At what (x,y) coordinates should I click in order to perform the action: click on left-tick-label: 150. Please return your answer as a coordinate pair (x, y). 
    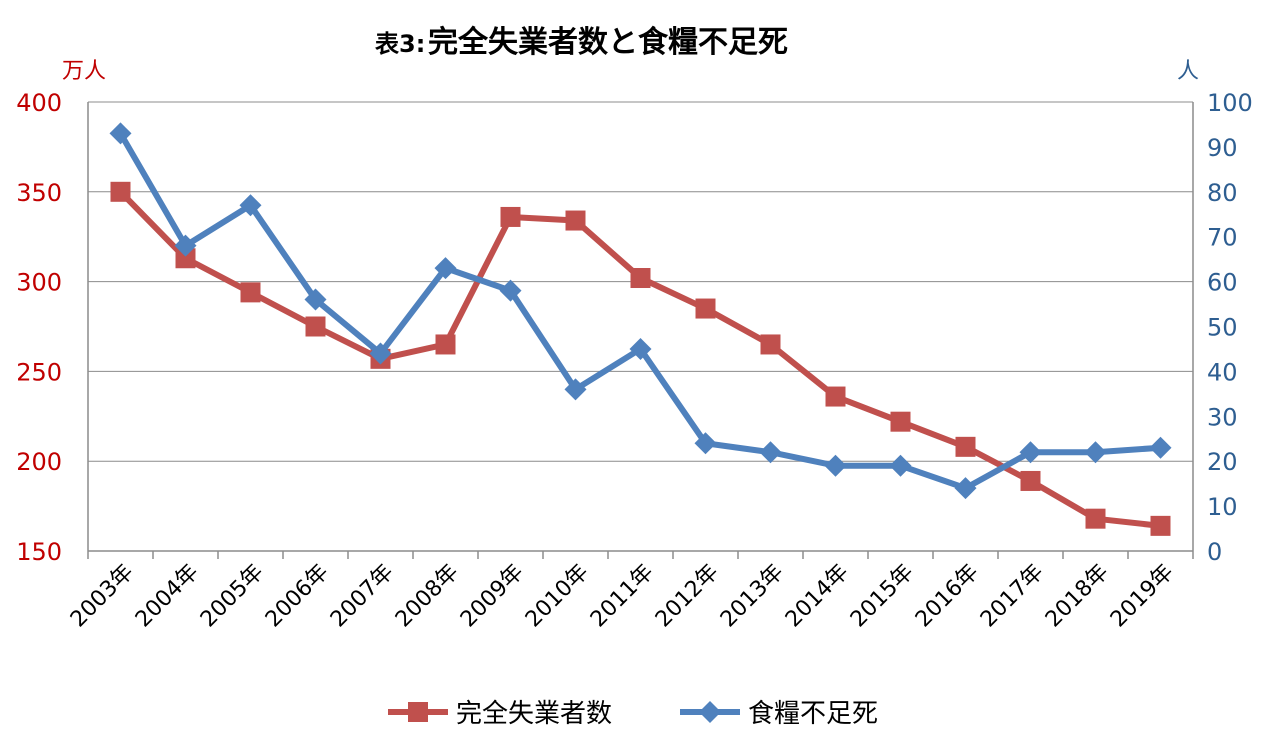
    Looking at the image, I should click on (39, 552).